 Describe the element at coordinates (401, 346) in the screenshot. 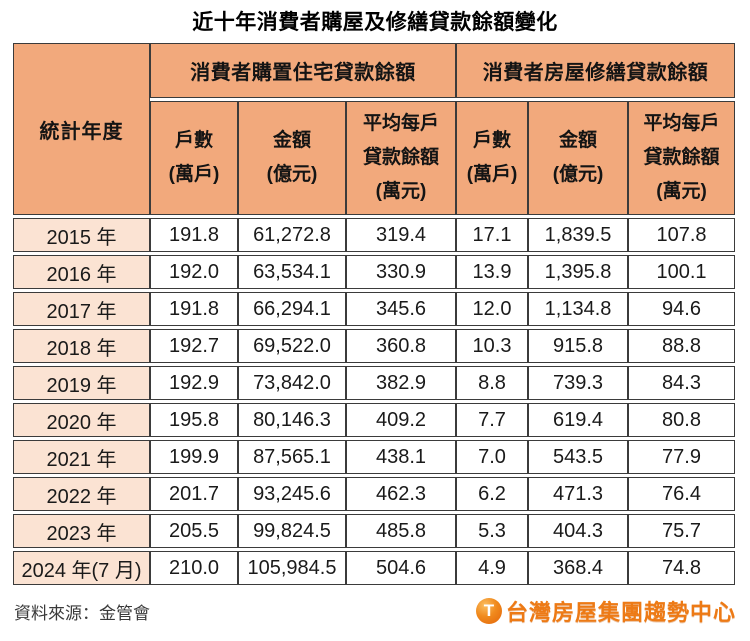

I see `data-cell: 360.8` at that location.